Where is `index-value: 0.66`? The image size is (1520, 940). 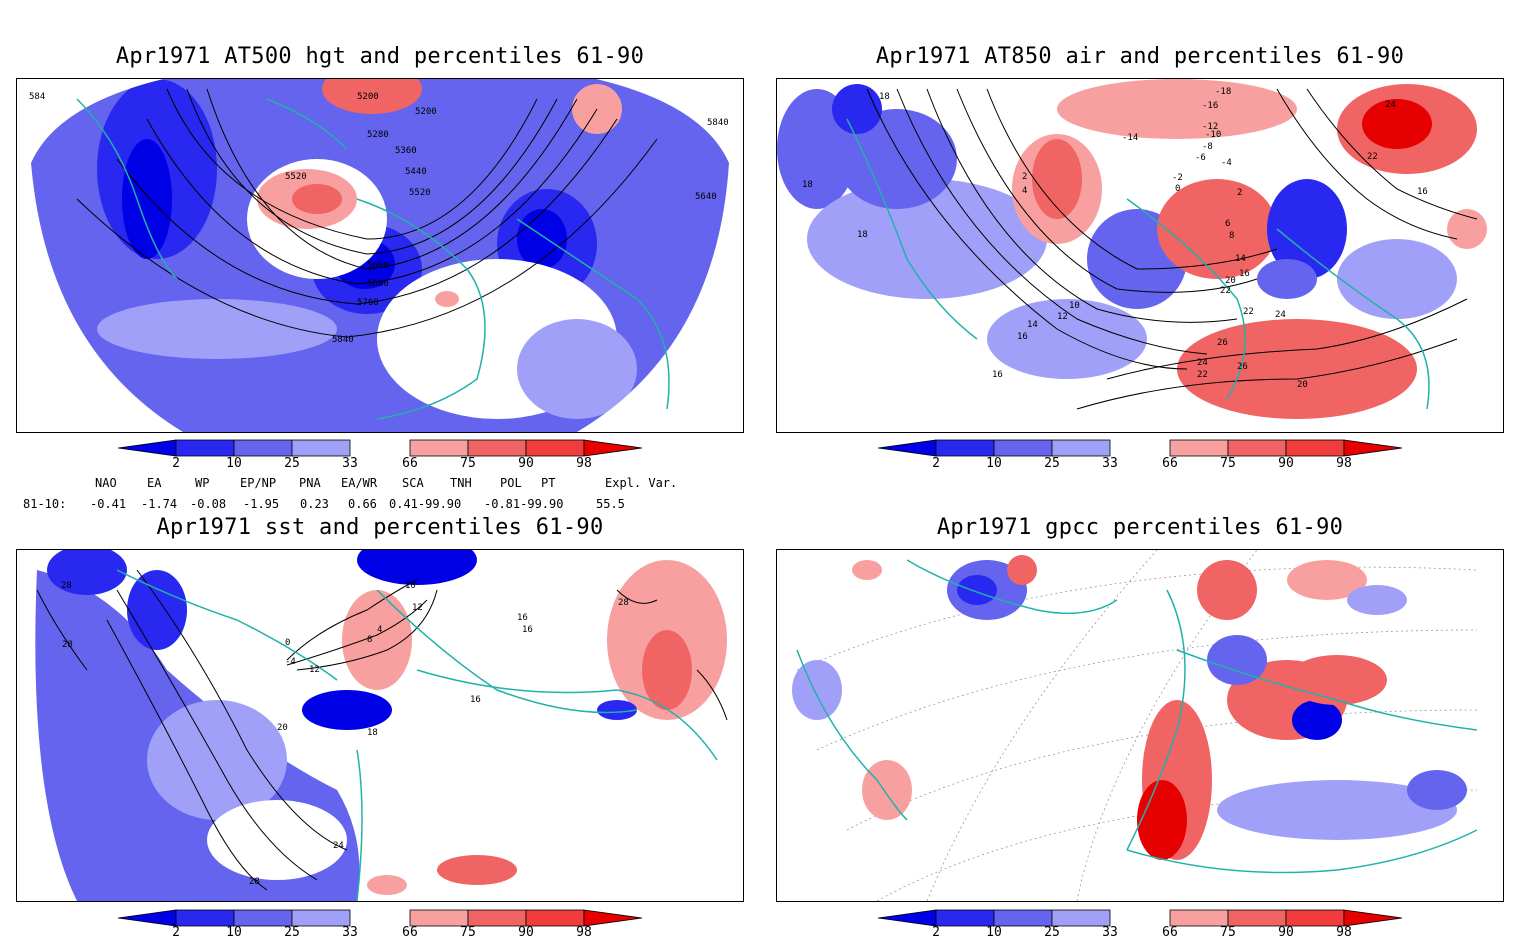
index-value: 0.66 is located at coordinates (362, 504).